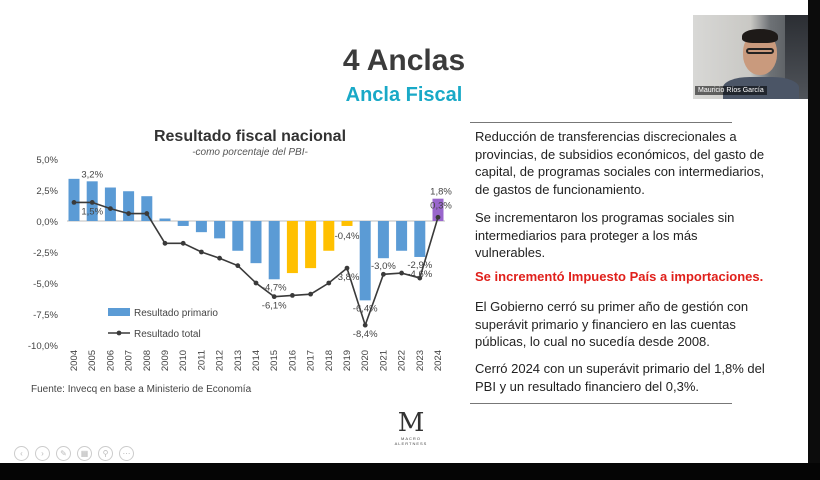 This screenshot has width=820, height=480. I want to click on y-tick-label: -7,5%, so click(45, 315).